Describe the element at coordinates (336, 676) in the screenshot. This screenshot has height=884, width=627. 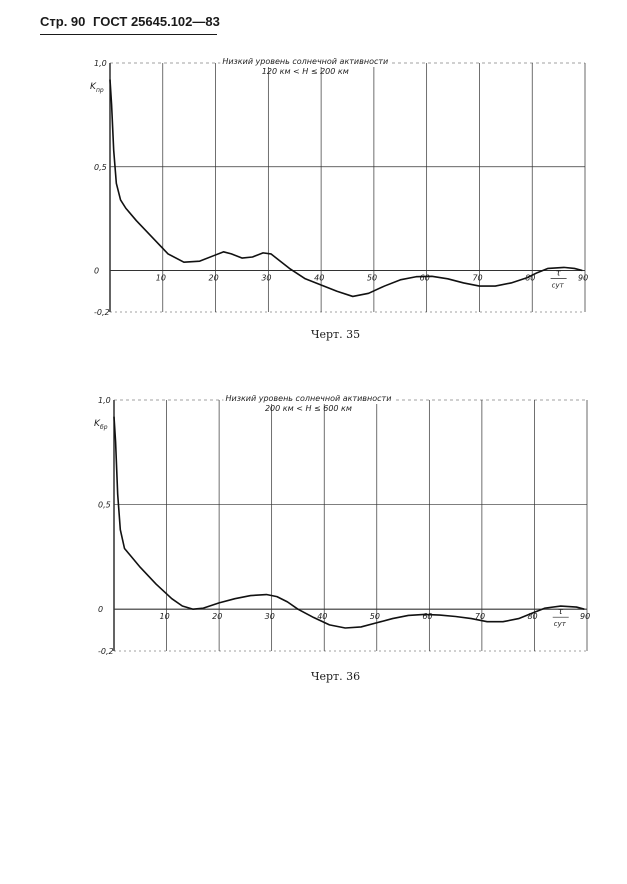
I see `figure-caption: Черт. 36` at that location.